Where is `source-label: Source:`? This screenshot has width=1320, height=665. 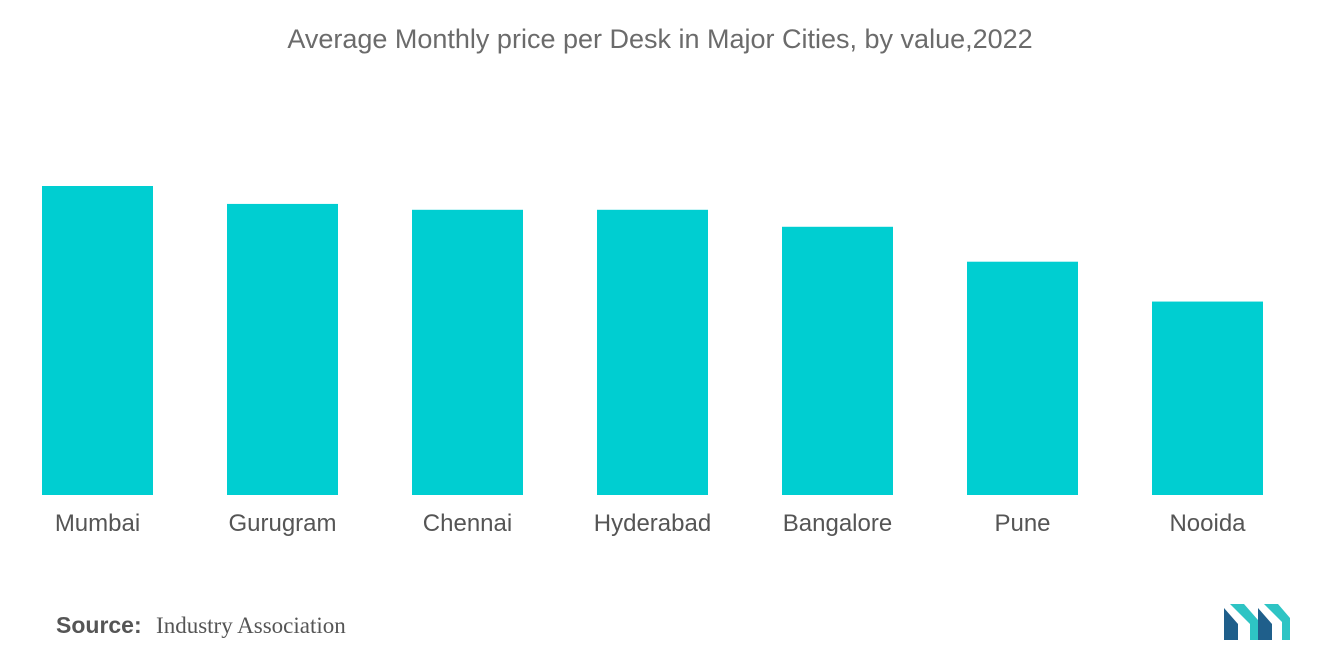
source-label: Source: is located at coordinates (99, 625).